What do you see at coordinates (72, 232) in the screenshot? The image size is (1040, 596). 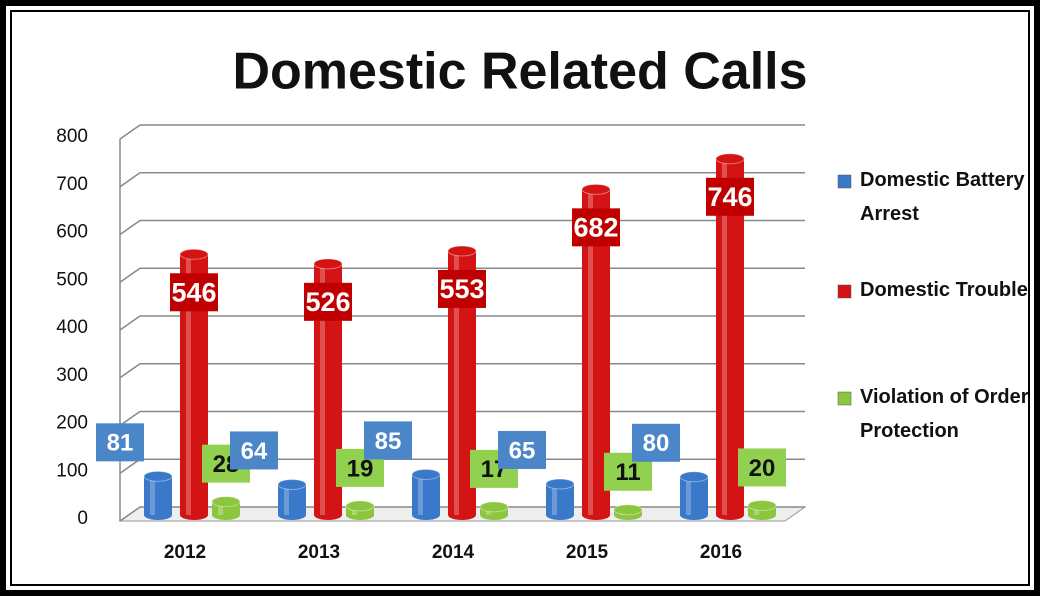 I see `y-tick-label: 600` at bounding box center [72, 232].